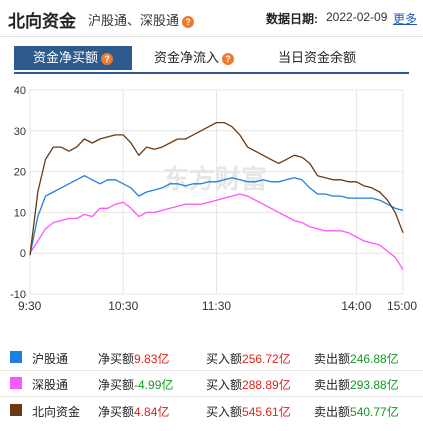 The width and height of the screenshot is (423, 431). I want to click on sell-amount-value: 293.88亿, so click(374, 385).